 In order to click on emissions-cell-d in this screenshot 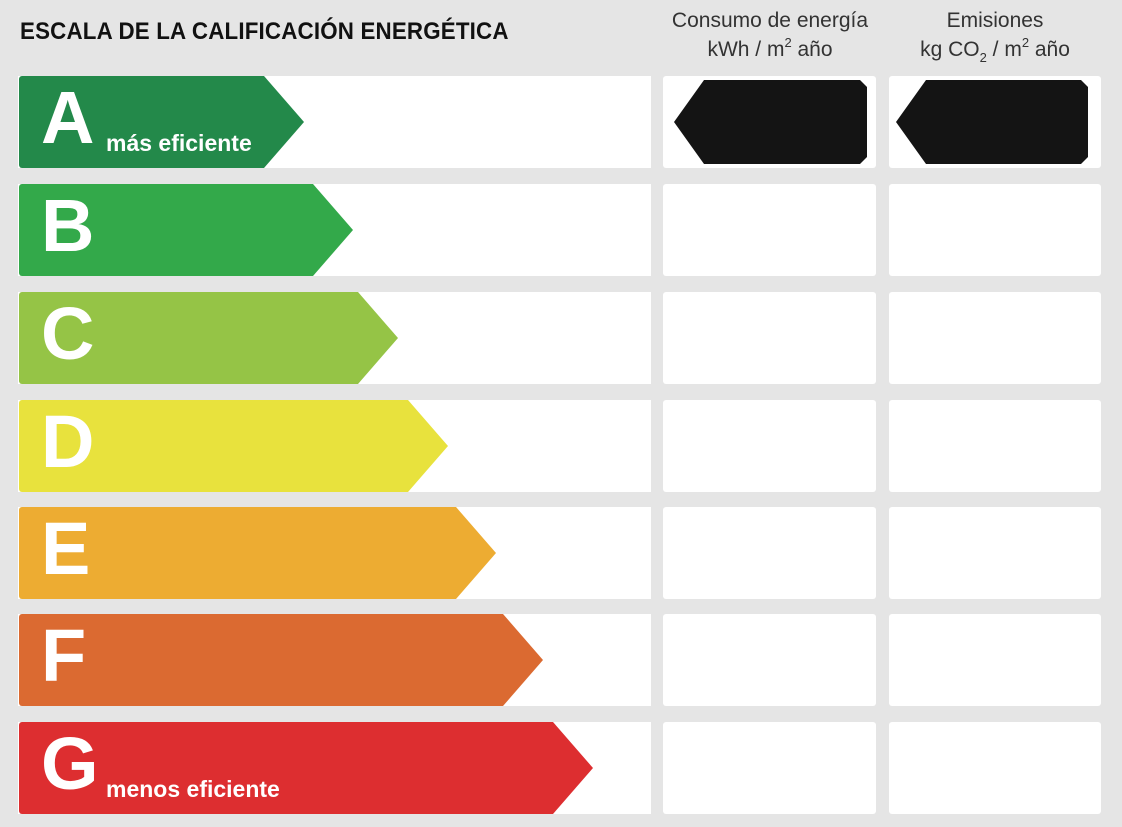, I will do `click(995, 446)`.